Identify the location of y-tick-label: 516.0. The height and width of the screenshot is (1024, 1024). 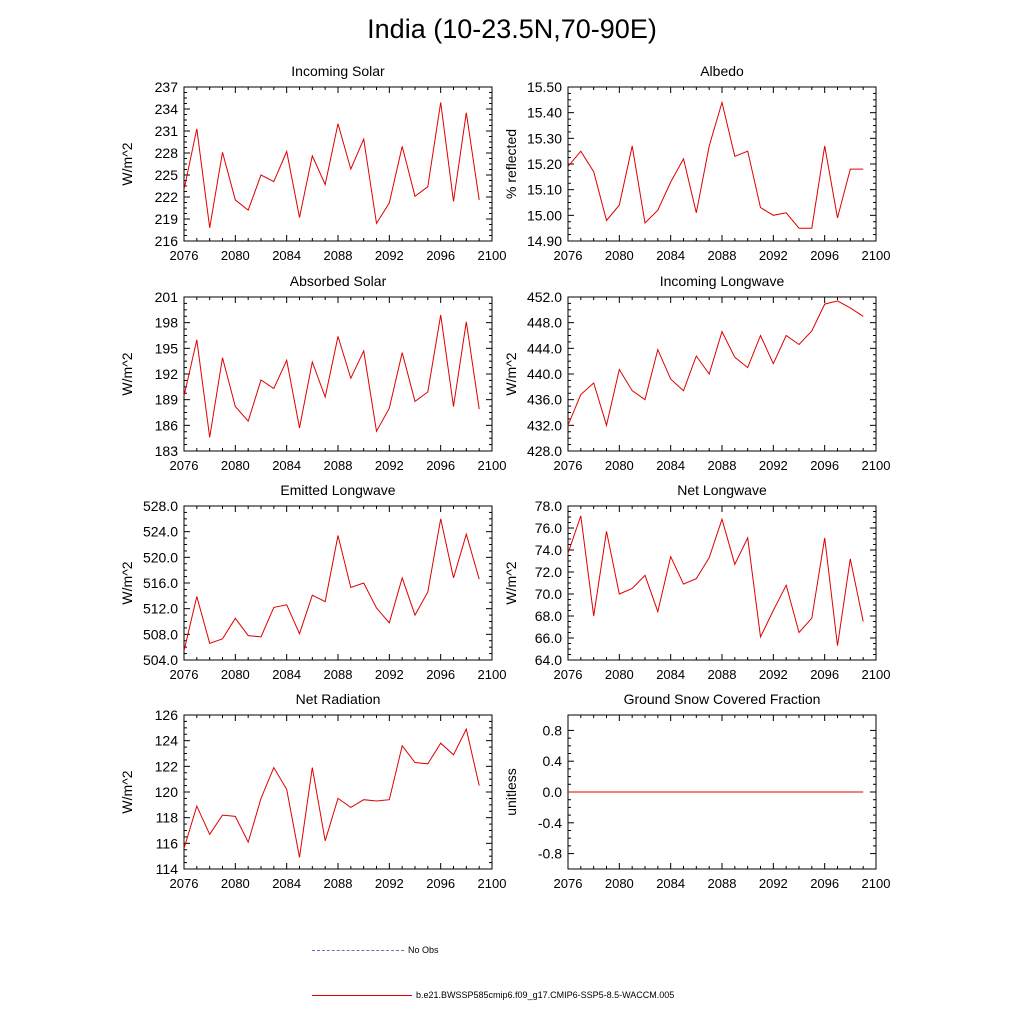
(160, 583).